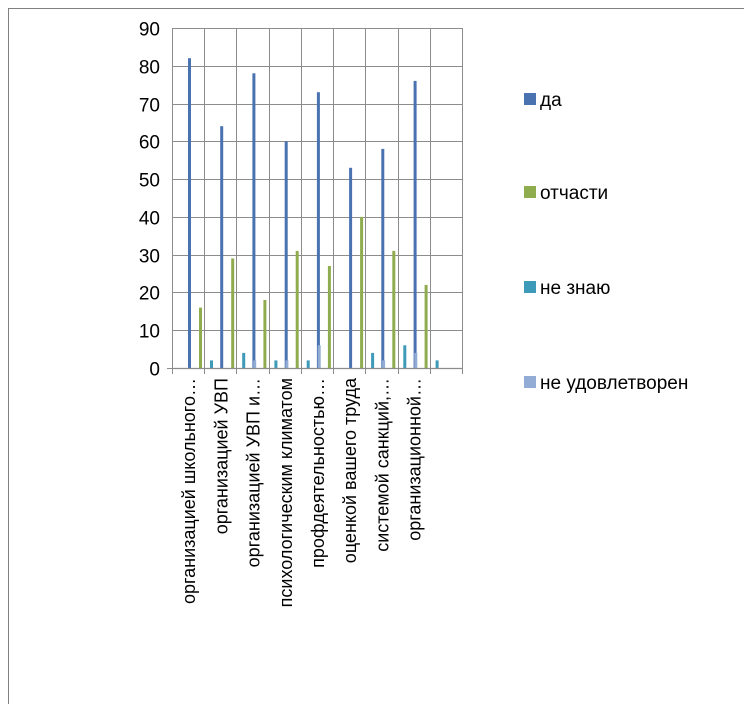 The height and width of the screenshot is (709, 744). Describe the element at coordinates (286, 492) in the screenshot. I see `x-tick-label-4: психологическим климатом` at that location.